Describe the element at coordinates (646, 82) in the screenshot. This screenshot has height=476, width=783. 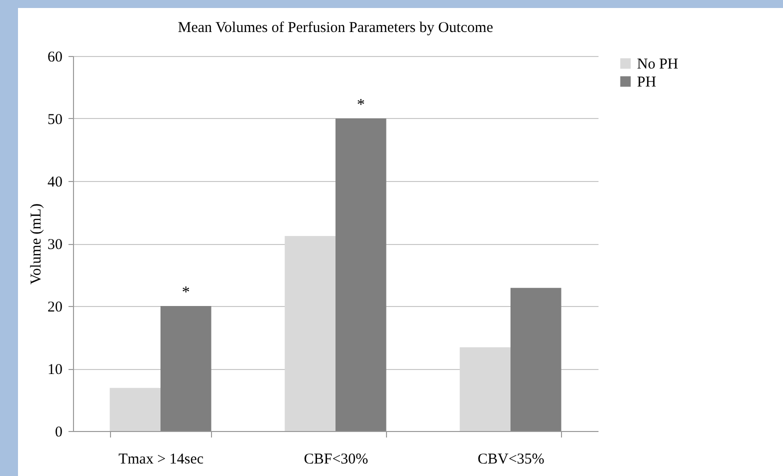
I see `legend-label: PH` at that location.